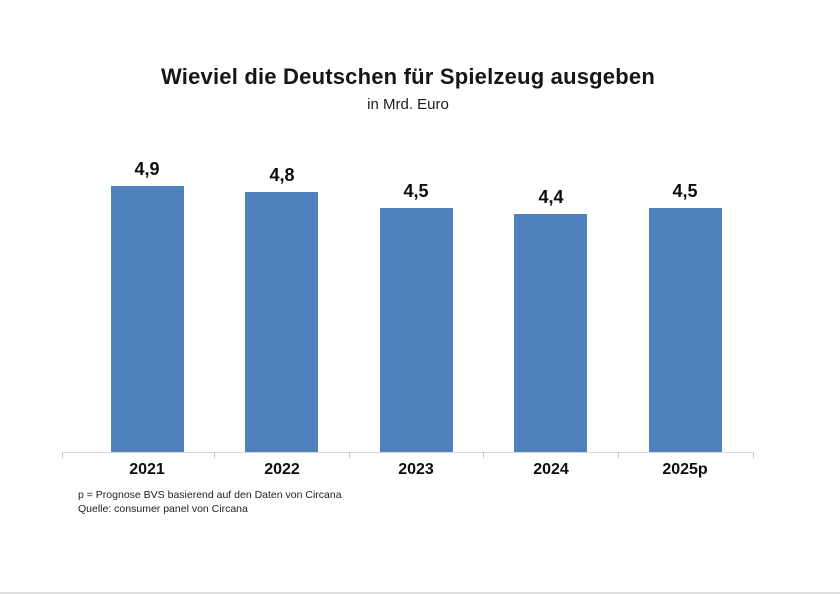 The image size is (840, 594). I want to click on category-label-2021: 2021, so click(147, 469).